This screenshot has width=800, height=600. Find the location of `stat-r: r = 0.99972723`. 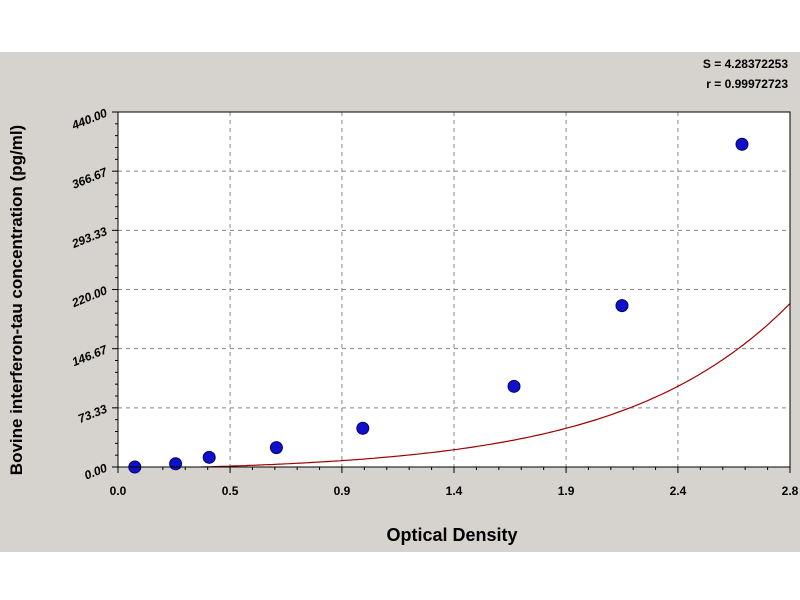

stat-r: r = 0.99972723 is located at coordinates (747, 84).